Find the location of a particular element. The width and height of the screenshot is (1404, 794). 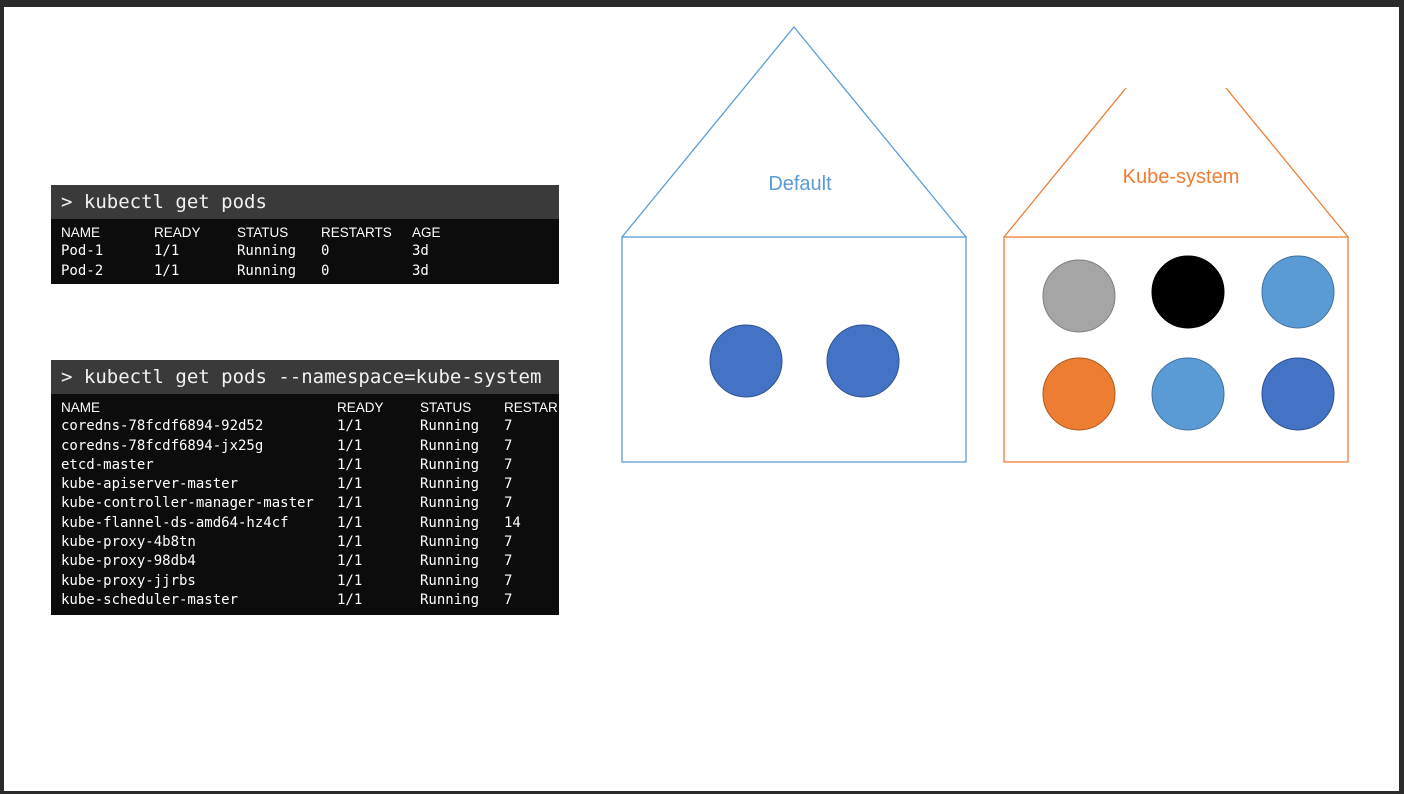

default-body is located at coordinates (794, 349).